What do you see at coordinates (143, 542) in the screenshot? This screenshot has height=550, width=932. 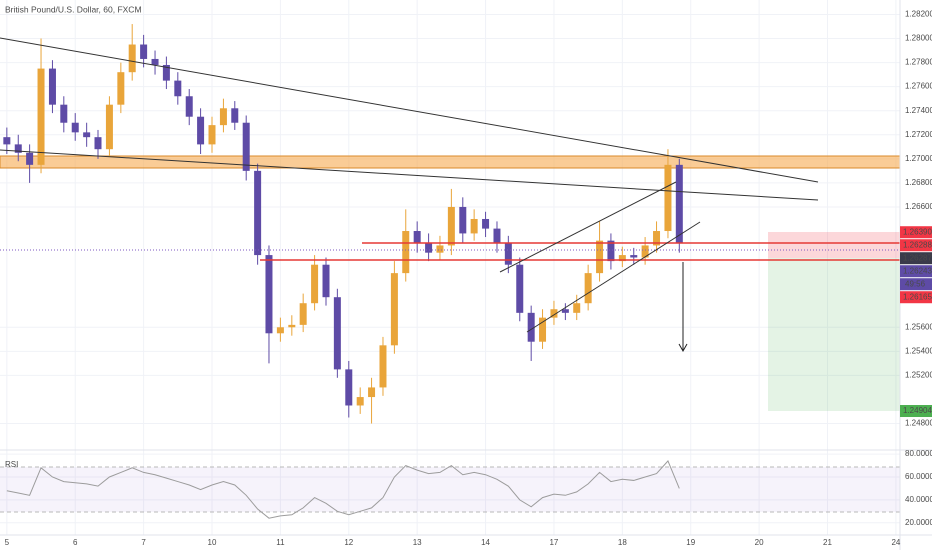 I see `x-tick-label: 7` at bounding box center [143, 542].